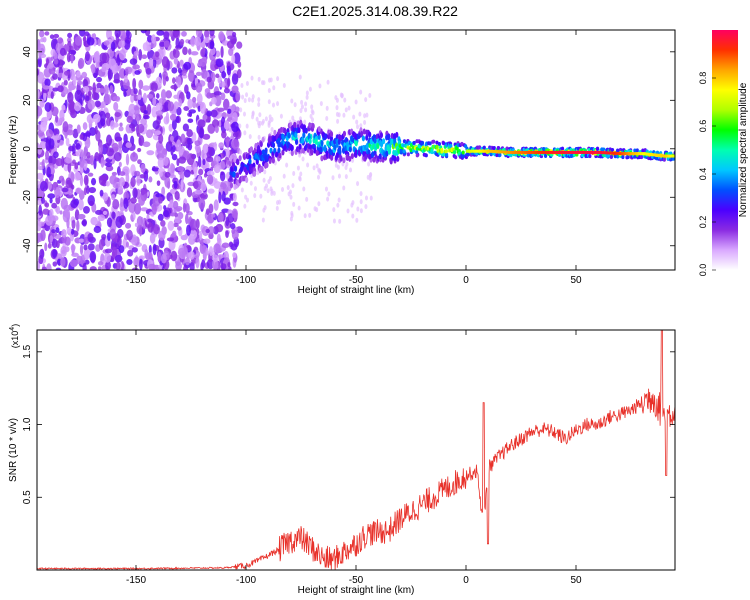  I want to click on y-tick-label: 20, so click(27, 100).